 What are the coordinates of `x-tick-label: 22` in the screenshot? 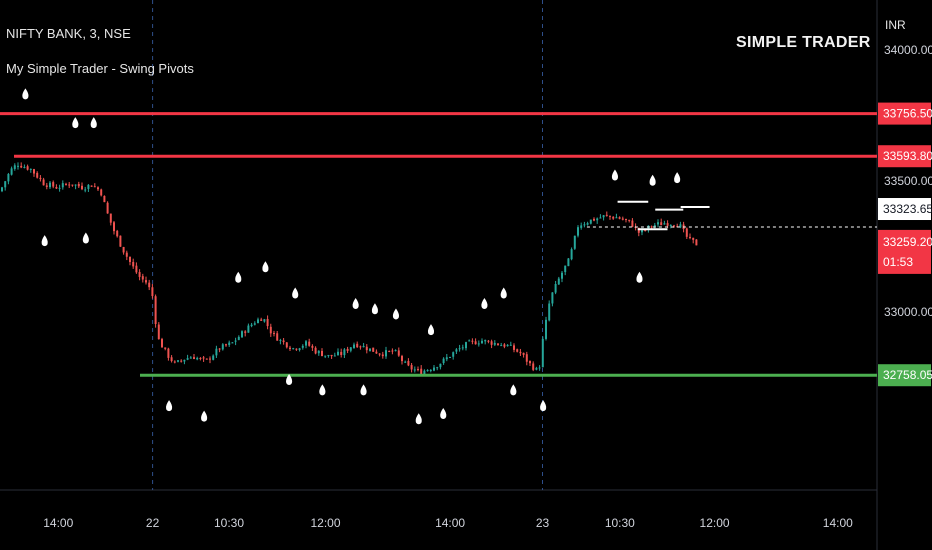 It's located at (153, 523).